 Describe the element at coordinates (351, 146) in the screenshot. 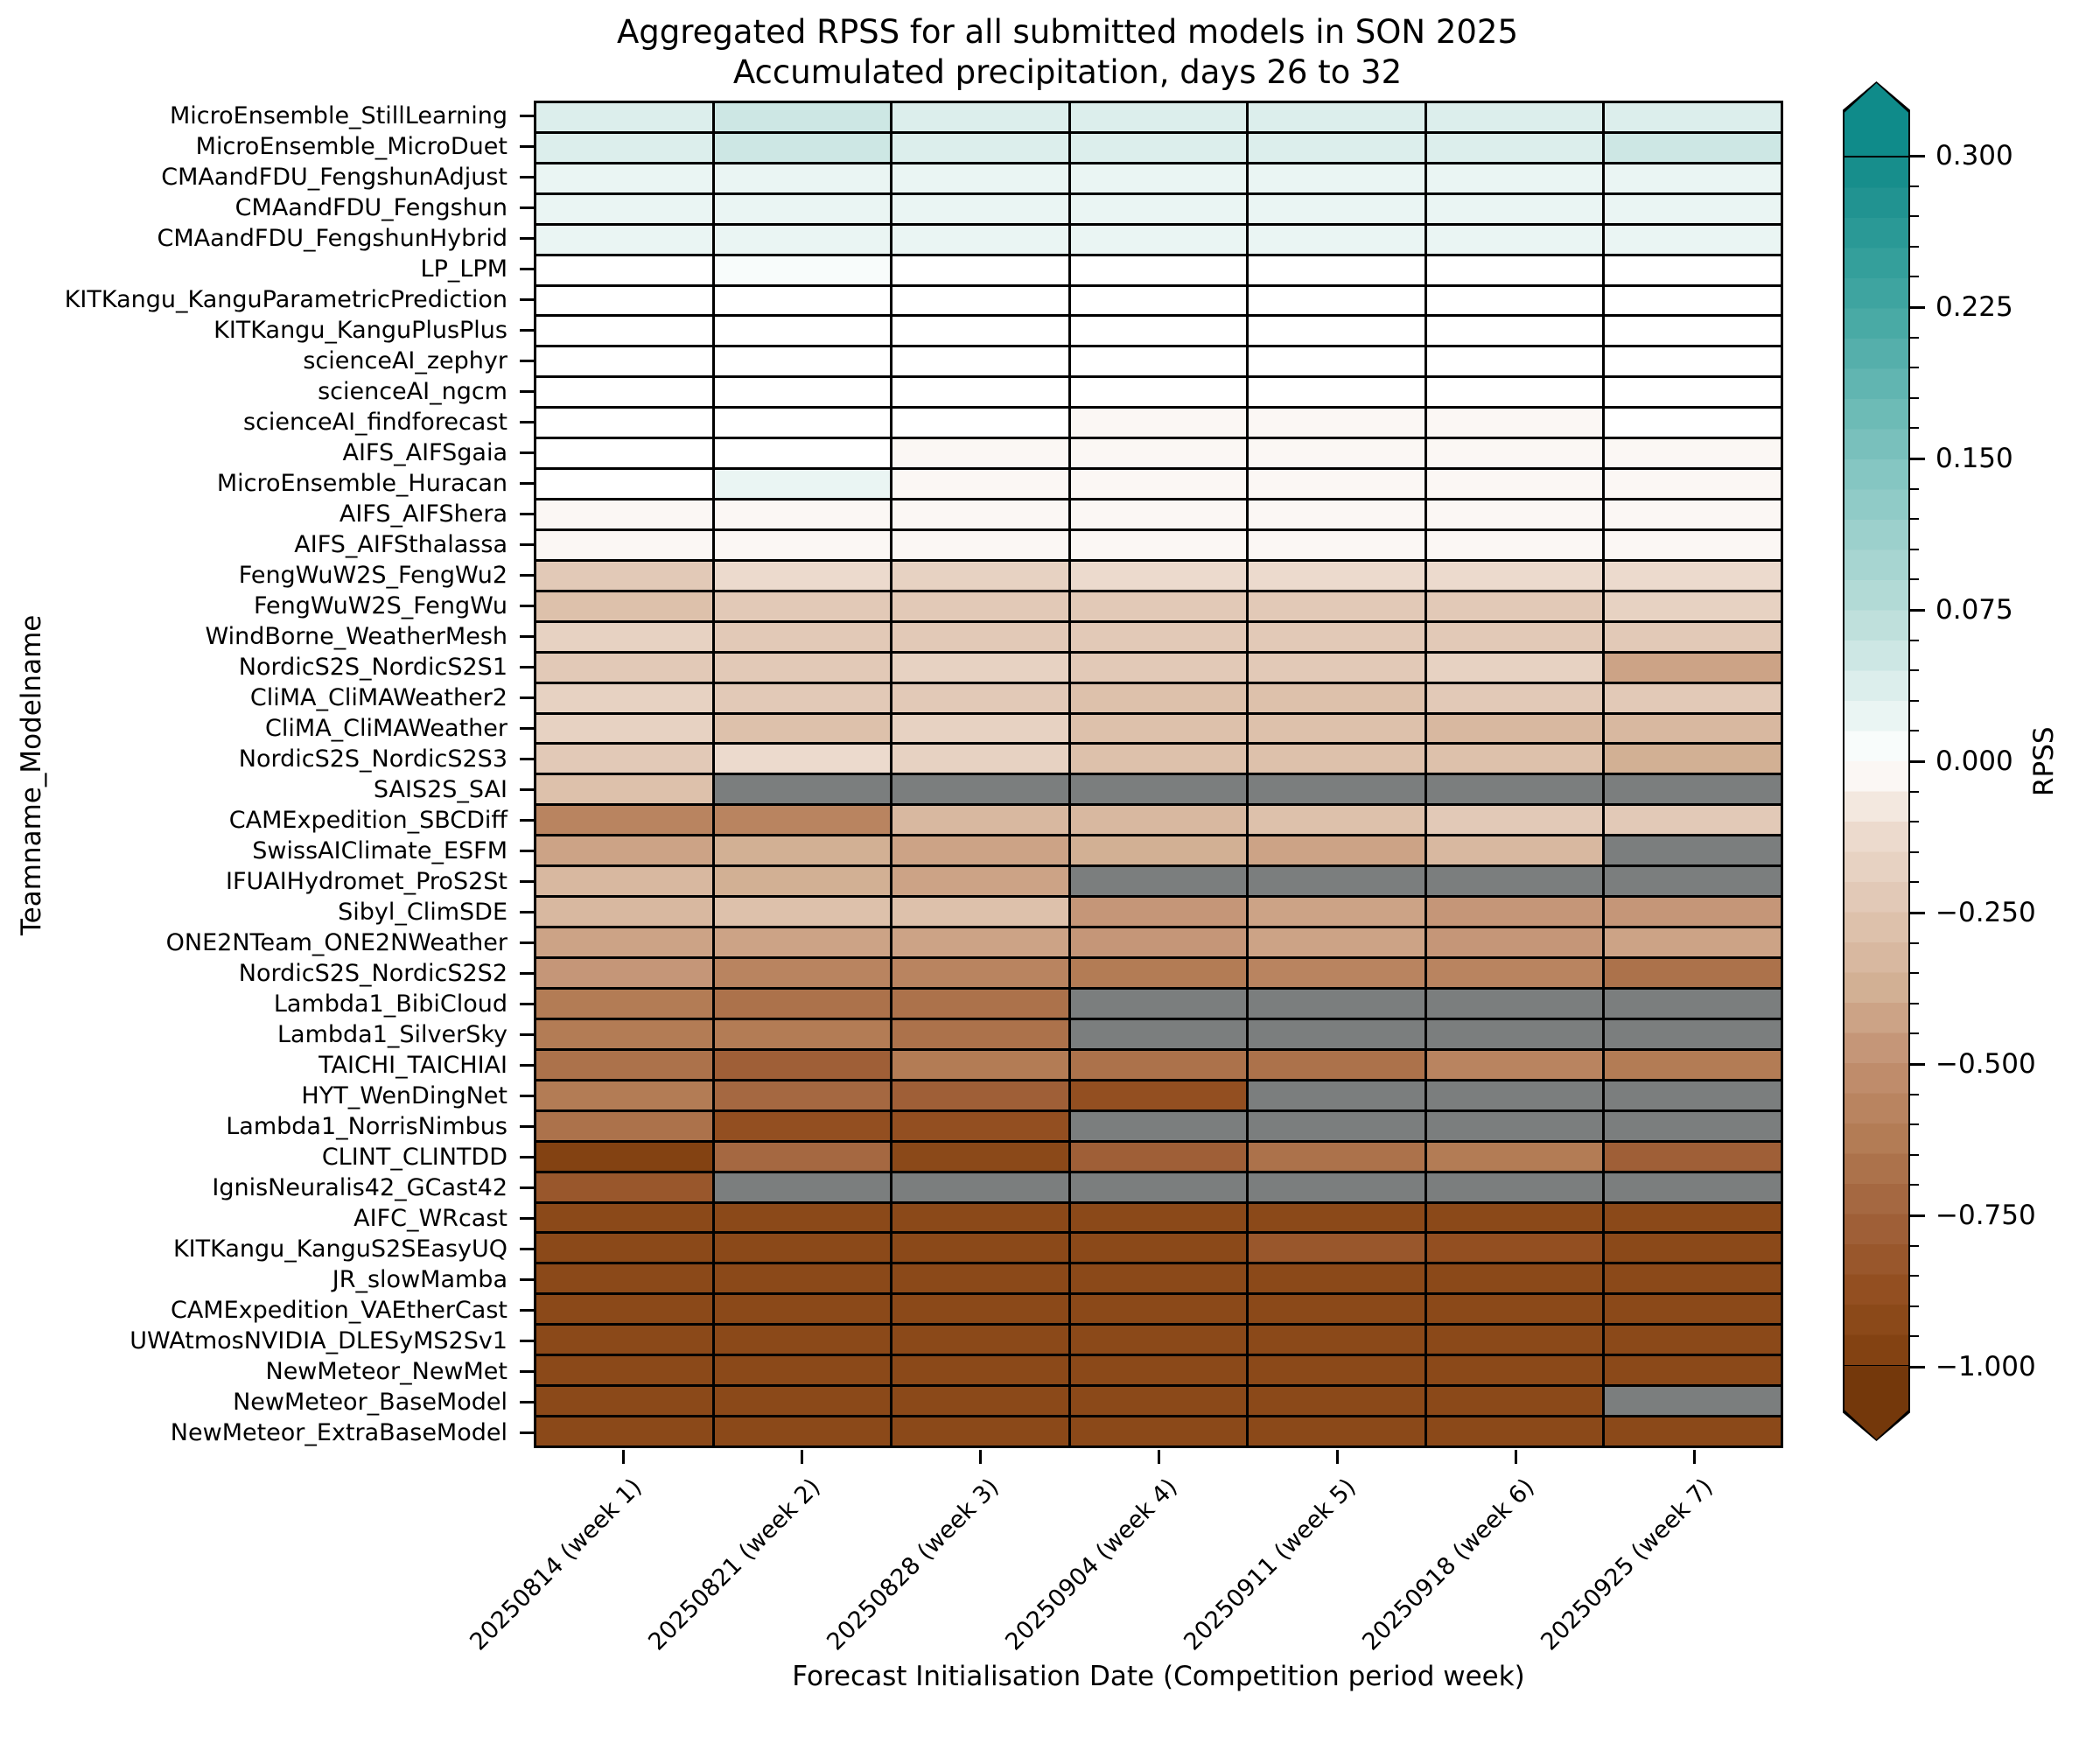

I see `y-tick-label: MicroEnsemble_MicroDuet` at that location.